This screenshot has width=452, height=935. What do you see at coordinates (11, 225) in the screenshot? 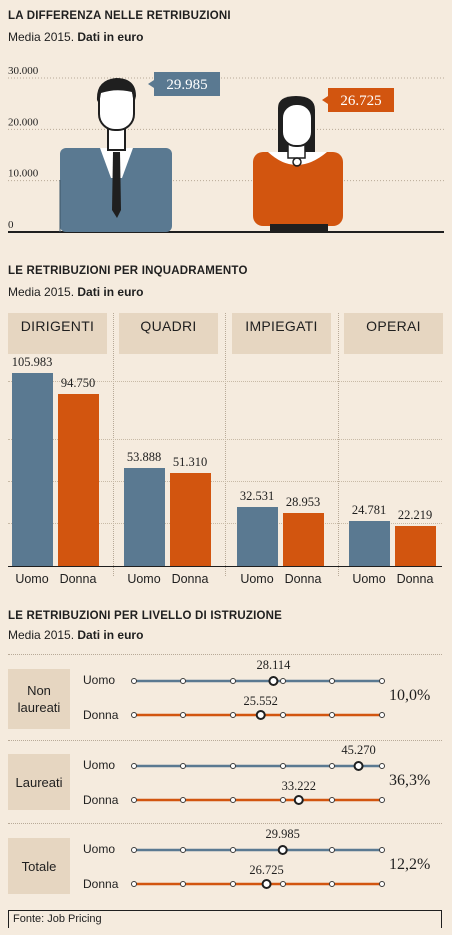
I see `y-tick-label: 0` at bounding box center [11, 225].